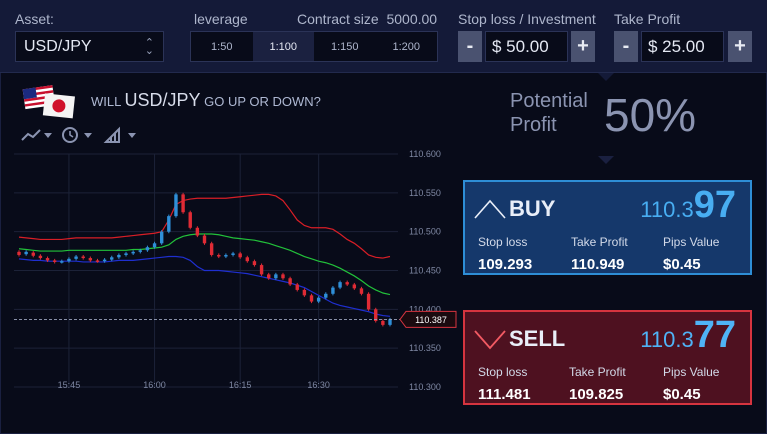 The height and width of the screenshot is (434, 767). Describe the element at coordinates (688, 335) in the screenshot. I see `sell-price: 110.377` at that location.